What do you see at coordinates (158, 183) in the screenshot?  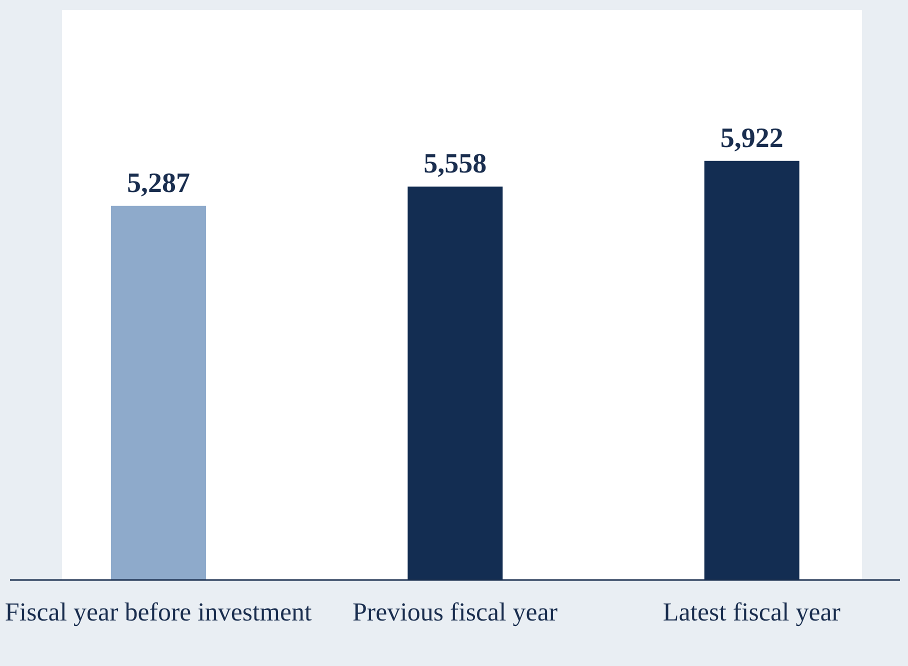 I see `data-label: 5,287` at bounding box center [158, 183].